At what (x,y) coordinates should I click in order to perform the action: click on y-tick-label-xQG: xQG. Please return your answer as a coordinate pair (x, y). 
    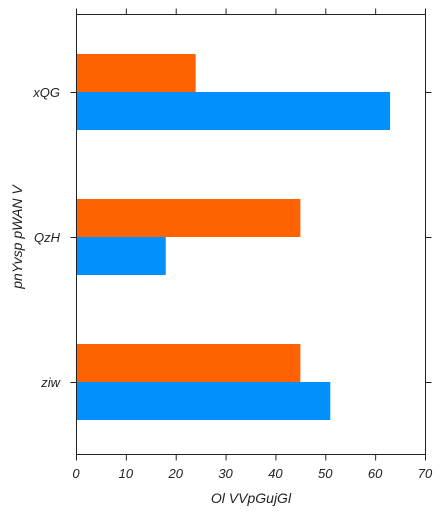
    Looking at the image, I should click on (46, 92).